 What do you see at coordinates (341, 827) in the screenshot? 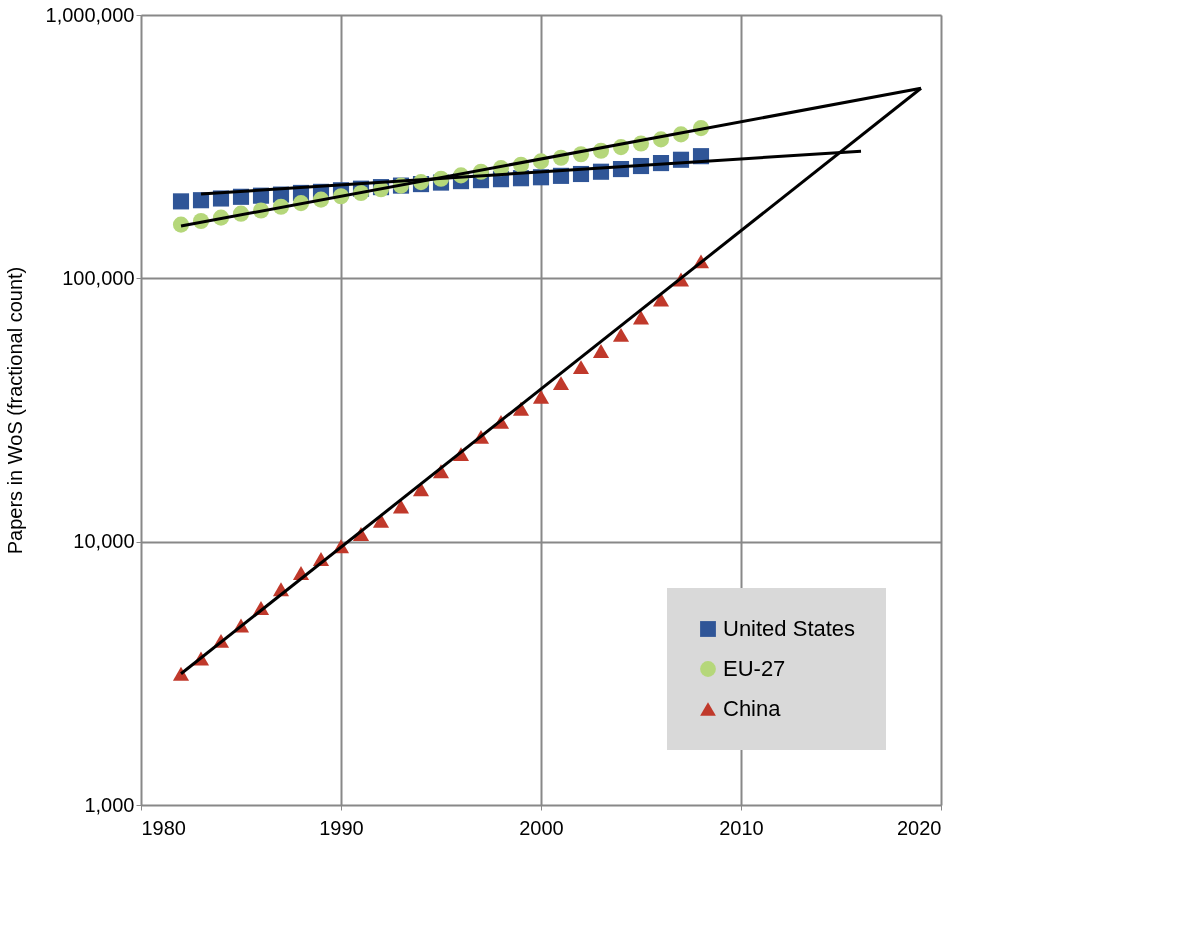
I see `x-tick-label: 1990` at bounding box center [341, 827].